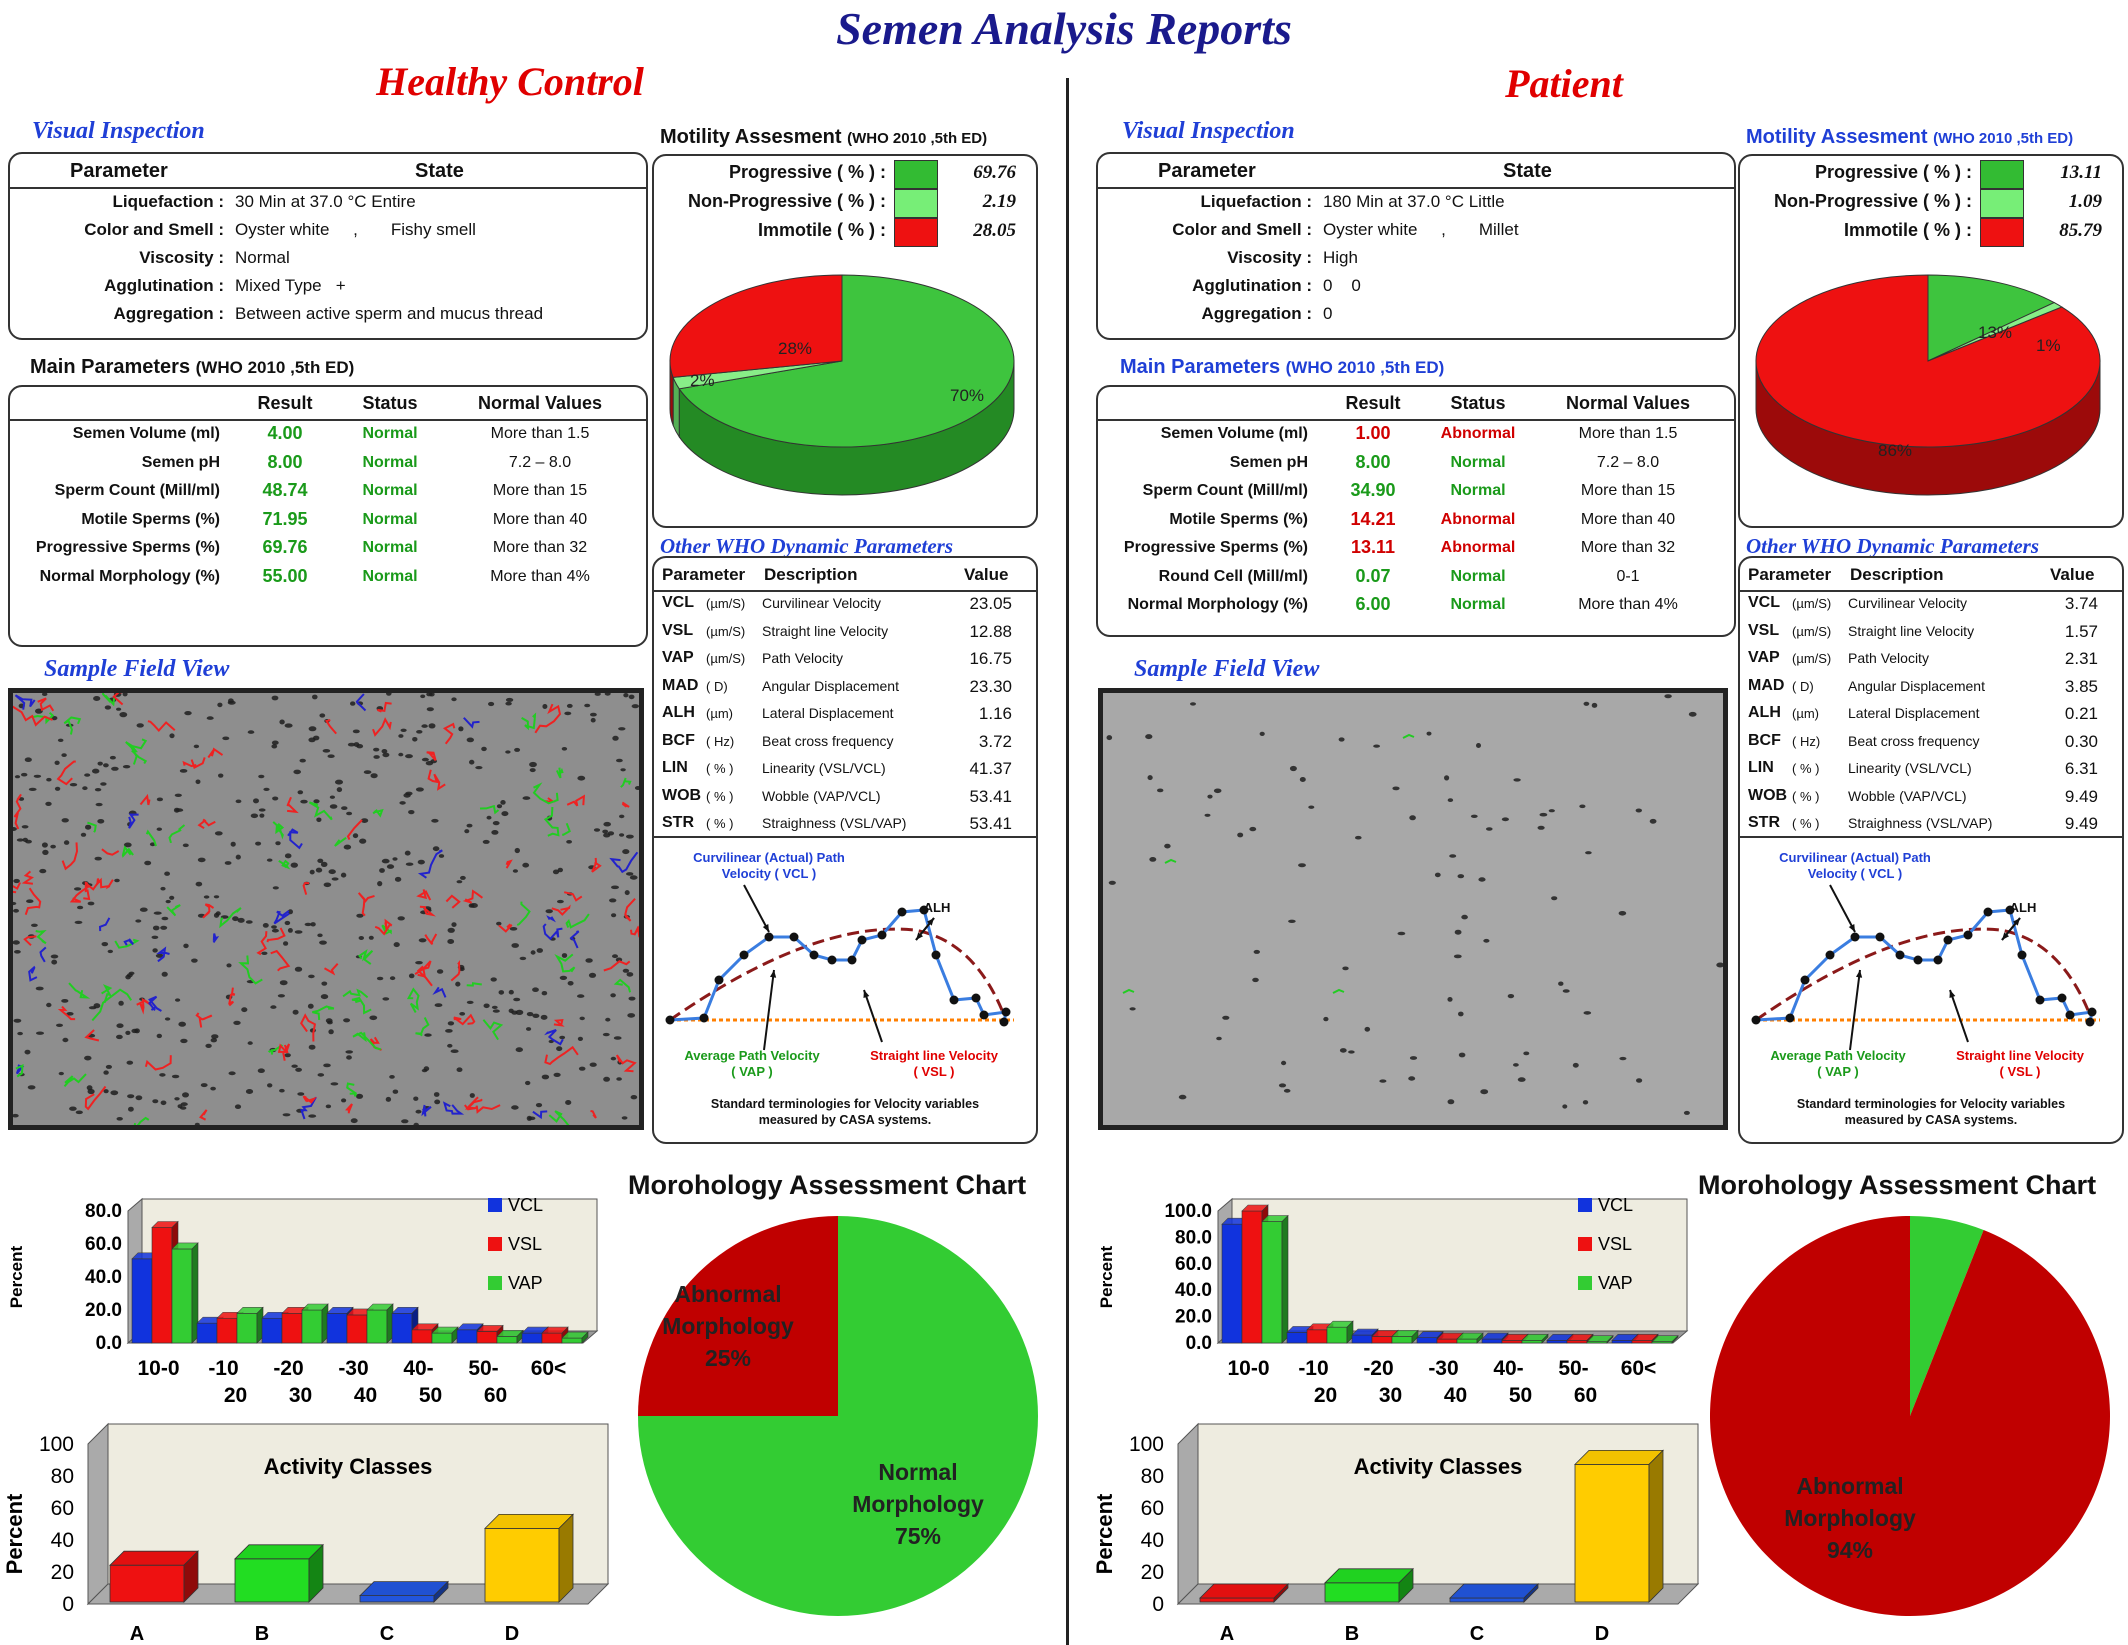  What do you see at coordinates (1414, 201) in the screenshot?
I see `vi-row-value: 180 Min at 37.0 °C Little` at bounding box center [1414, 201].